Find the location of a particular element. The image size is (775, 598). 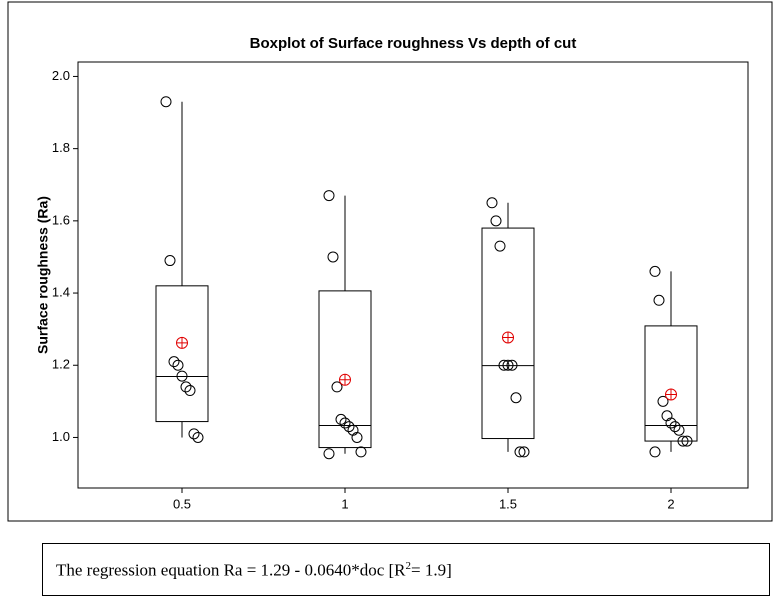

x-tick-label: 0.5 is located at coordinates (182, 503).